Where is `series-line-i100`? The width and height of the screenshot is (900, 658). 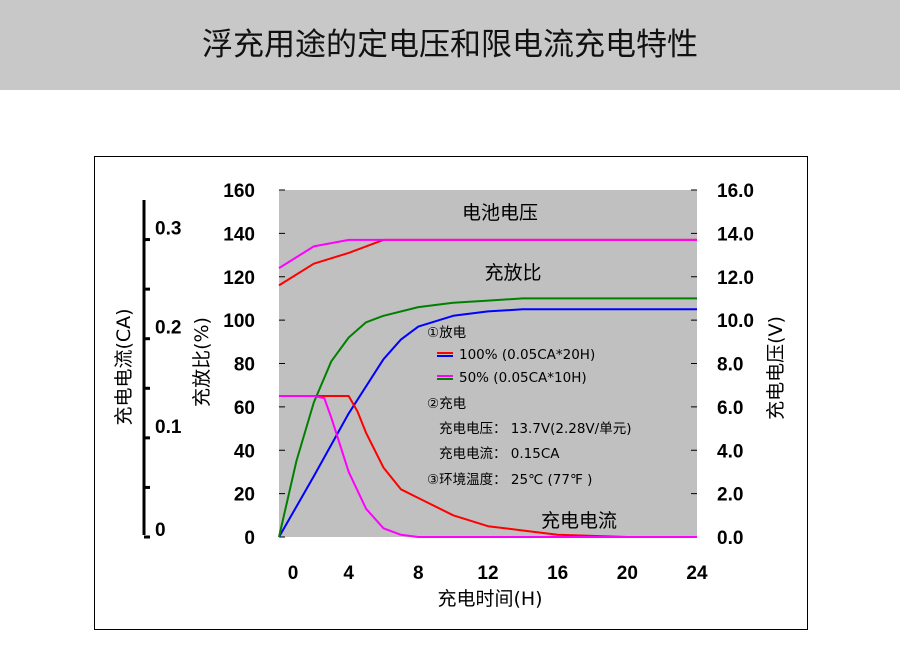 series-line-i100 is located at coordinates (488, 466).